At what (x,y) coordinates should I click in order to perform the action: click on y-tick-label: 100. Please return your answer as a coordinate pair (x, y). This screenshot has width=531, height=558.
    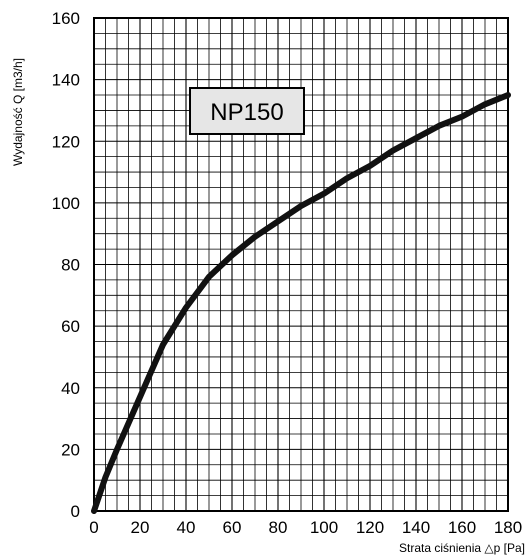
    Looking at the image, I should click on (66, 203).